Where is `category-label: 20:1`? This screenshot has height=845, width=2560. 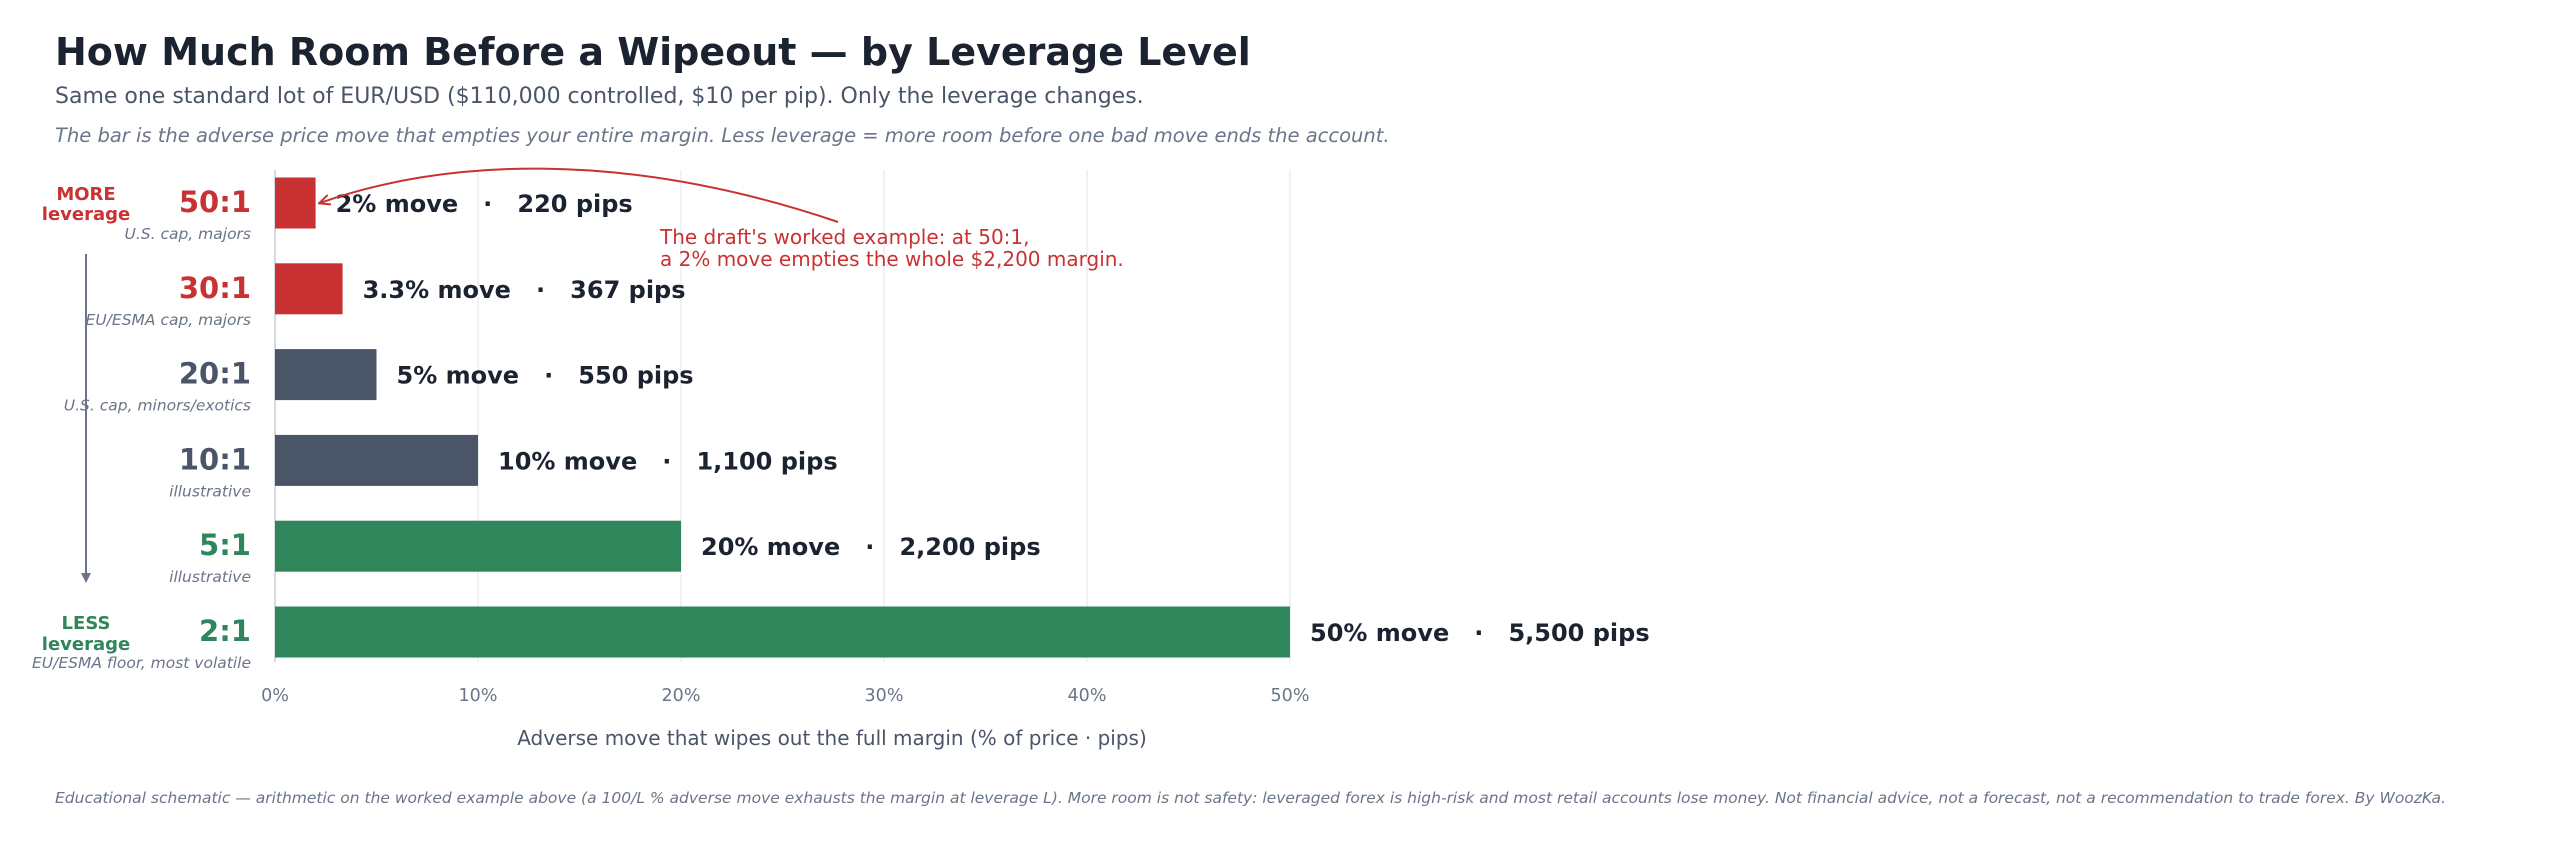
category-label: 20:1 is located at coordinates (215, 374).